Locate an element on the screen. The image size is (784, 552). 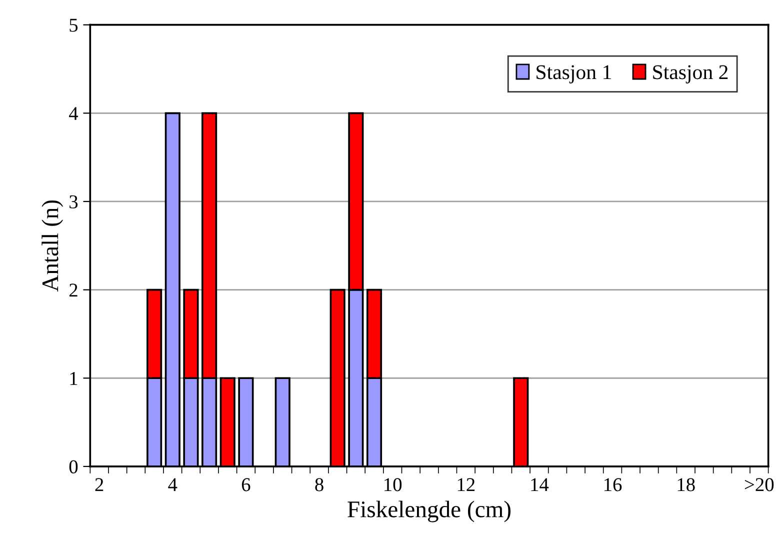
x-tick-label: 12 is located at coordinates (466, 485).